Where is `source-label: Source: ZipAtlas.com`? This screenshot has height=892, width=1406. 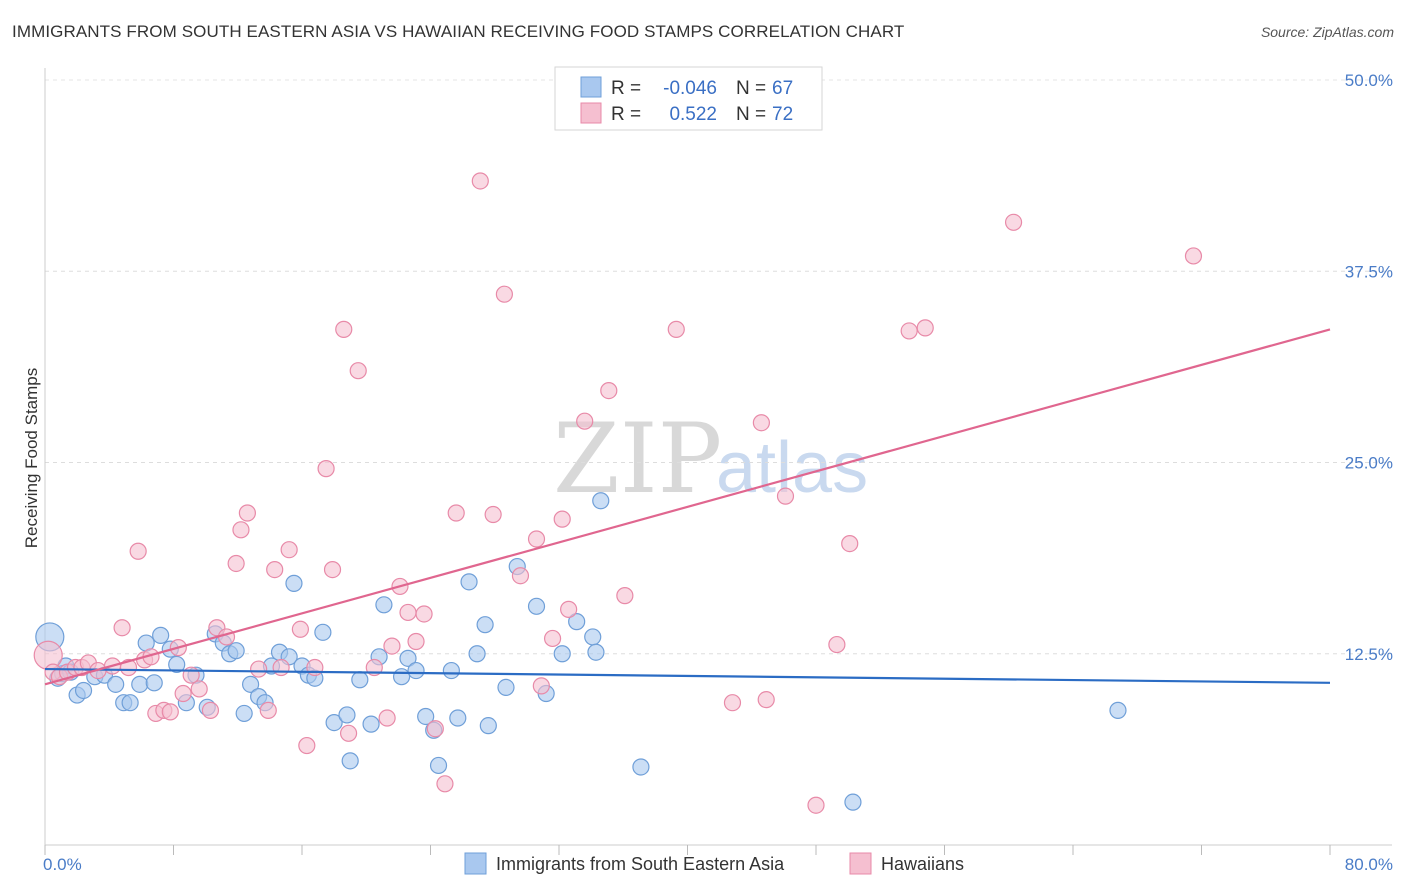 source-label: Source: ZipAtlas.com is located at coordinates (1327, 32).